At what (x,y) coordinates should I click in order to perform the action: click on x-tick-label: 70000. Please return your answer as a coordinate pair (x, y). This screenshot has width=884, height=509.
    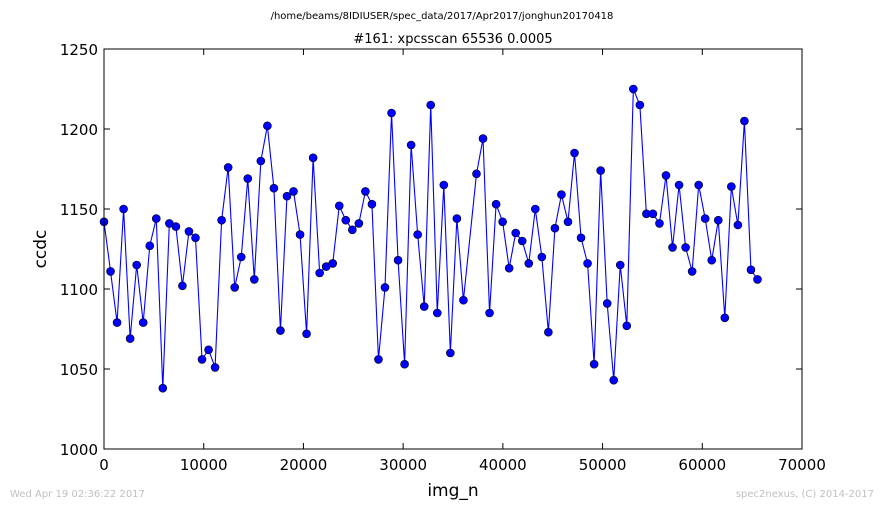
    Looking at the image, I should click on (802, 465).